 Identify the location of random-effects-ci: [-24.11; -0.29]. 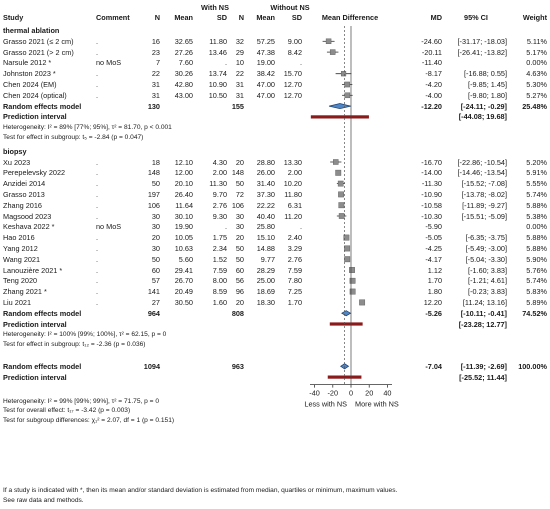
(483, 106).